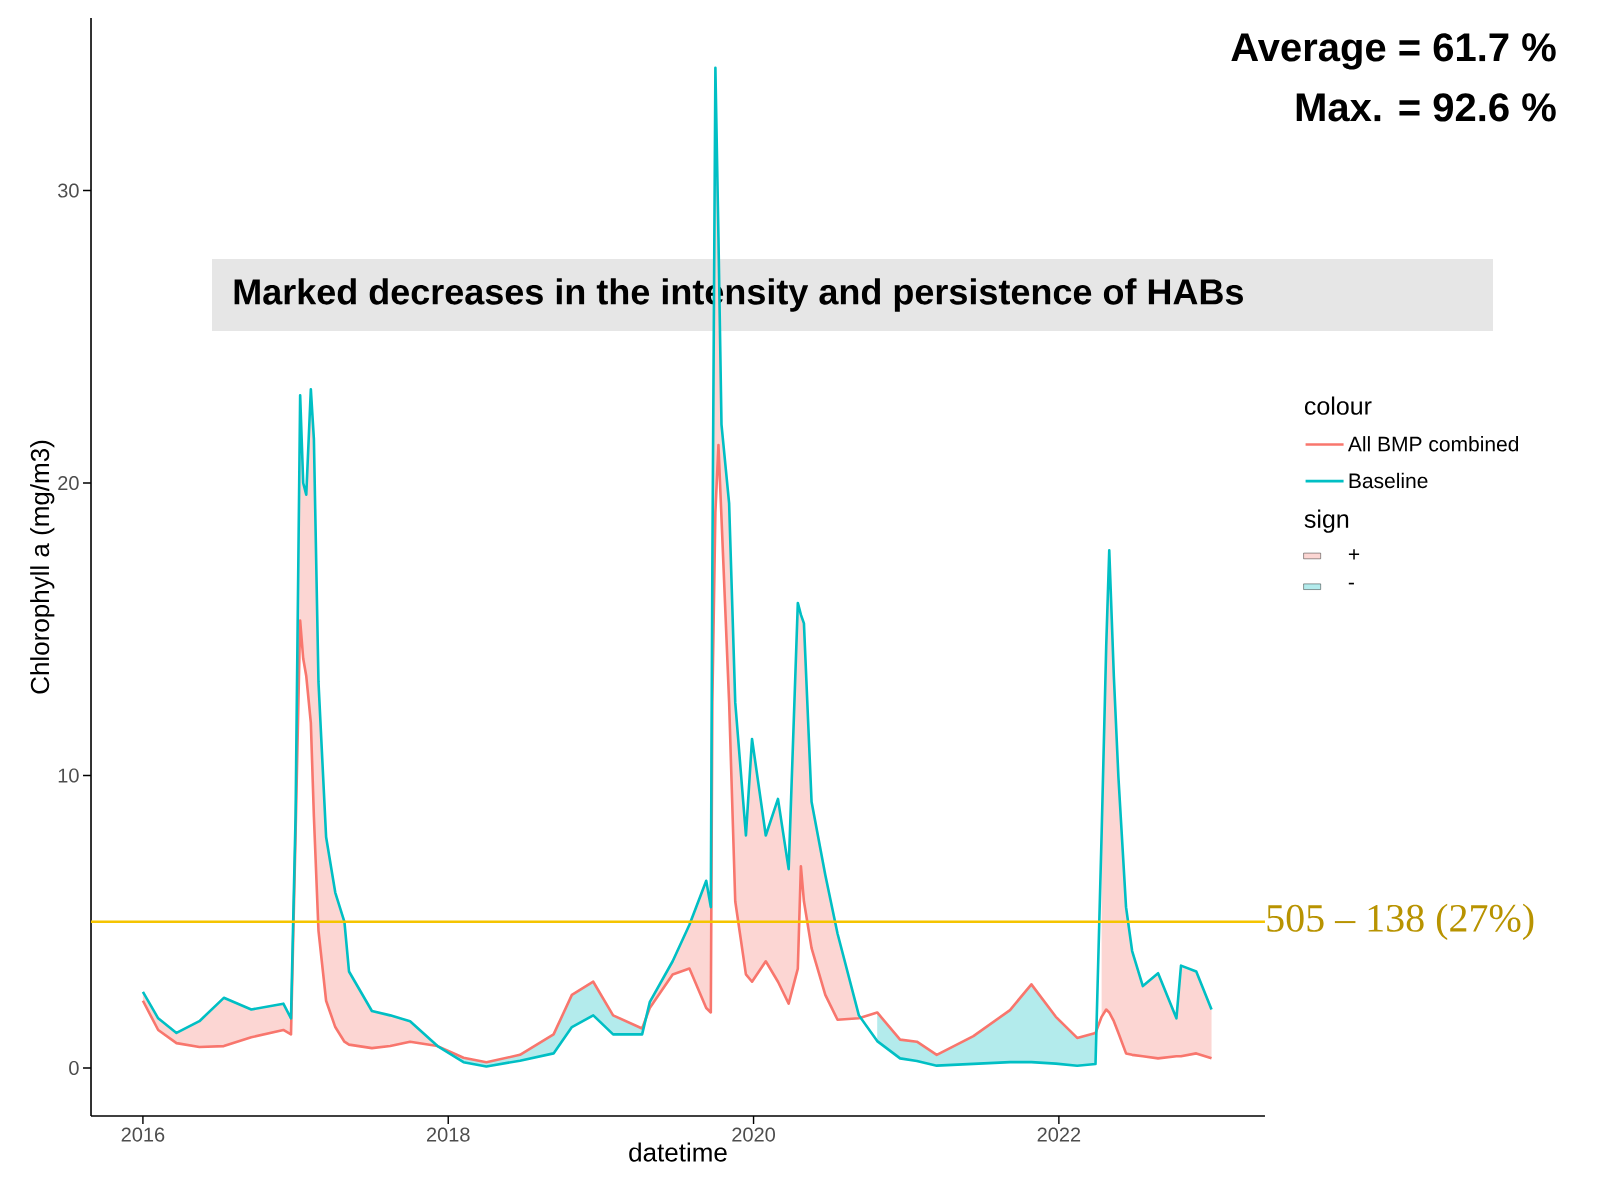 Image resolution: width=1597 pixels, height=1201 pixels. Describe the element at coordinates (1400, 921) in the screenshot. I see `ref-line-label: 505 – 138 (27%)` at that location.